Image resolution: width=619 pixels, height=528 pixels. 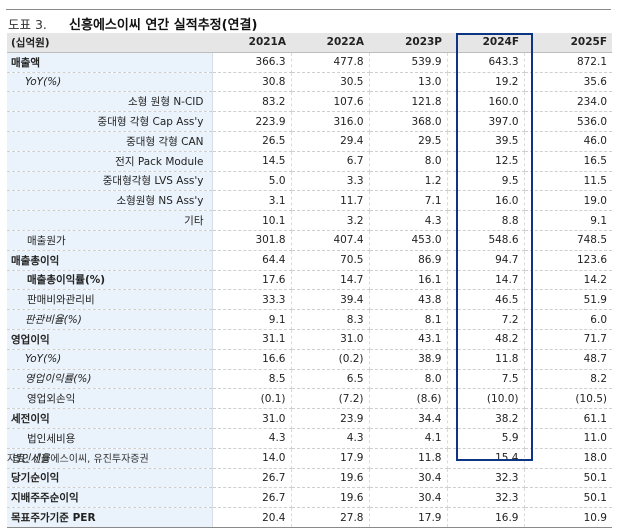 What do you see at coordinates (486, 339) in the screenshot?
I see `cell-value: 48.2` at bounding box center [486, 339].